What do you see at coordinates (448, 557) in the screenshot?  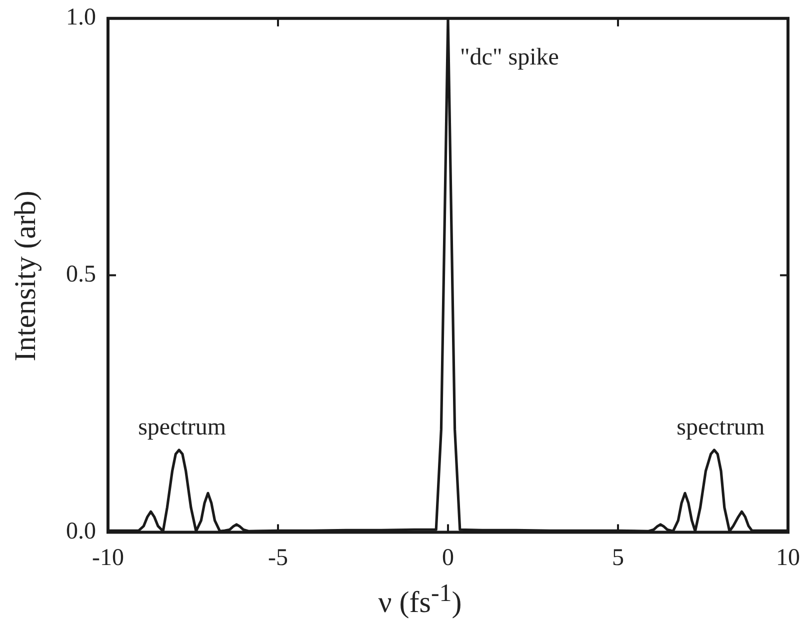 I see `x-tick-label: 0` at bounding box center [448, 557].